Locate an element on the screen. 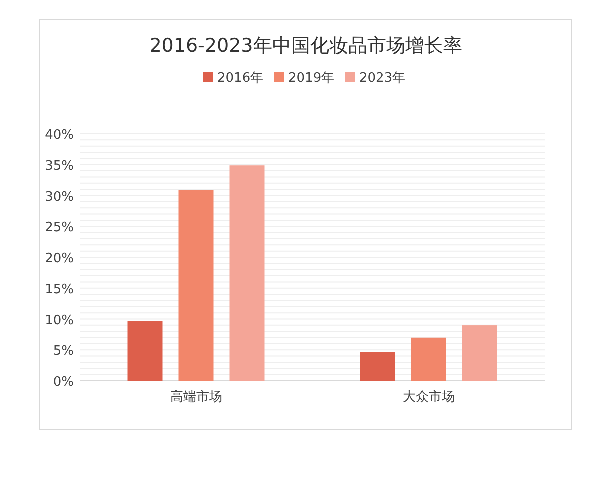 Image resolution: width=600 pixels, height=482 pixels. x-tick-label: 大众市场 is located at coordinates (428, 397).